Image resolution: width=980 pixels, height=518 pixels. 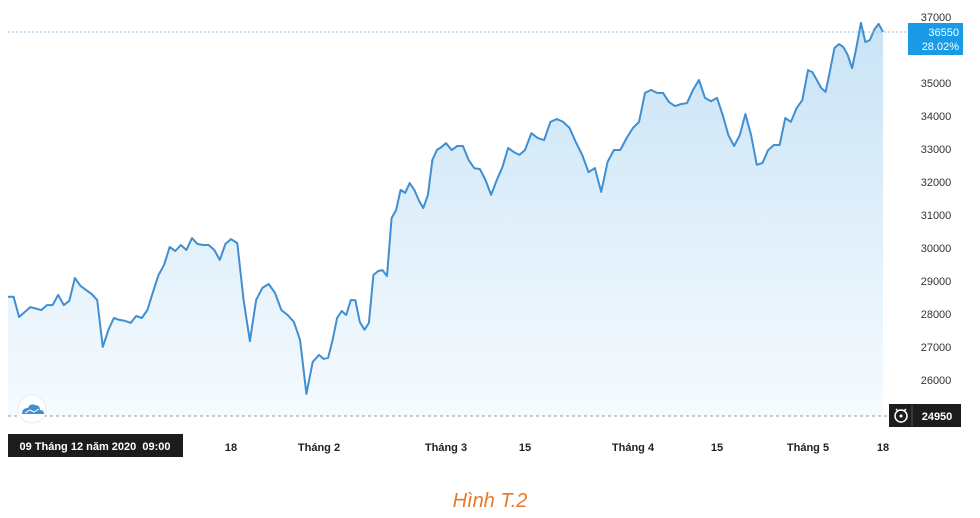 I want to click on cloud-logo-icon, so click(x=32, y=409).